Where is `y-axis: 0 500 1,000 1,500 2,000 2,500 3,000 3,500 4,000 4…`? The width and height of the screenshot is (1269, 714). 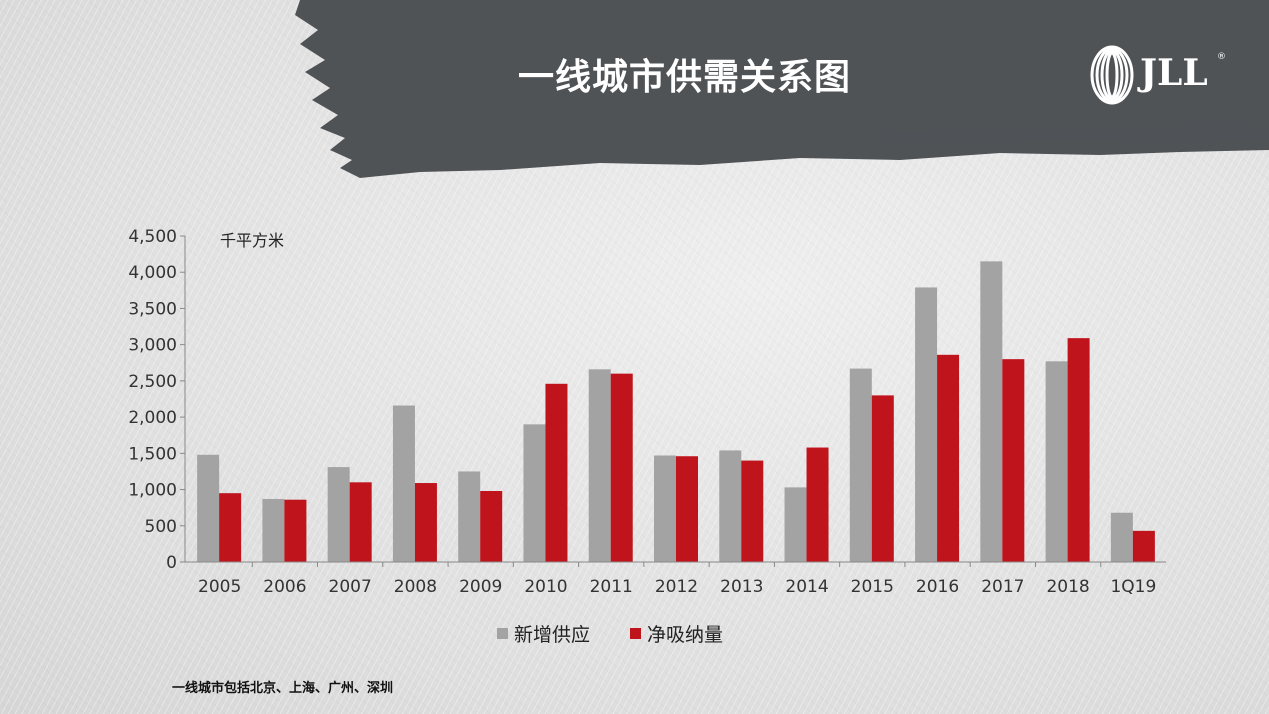
y-axis: 0 500 1,000 1,500 2,000 2,500 3,000 3,500 4,000 4… is located at coordinates (157, 400).